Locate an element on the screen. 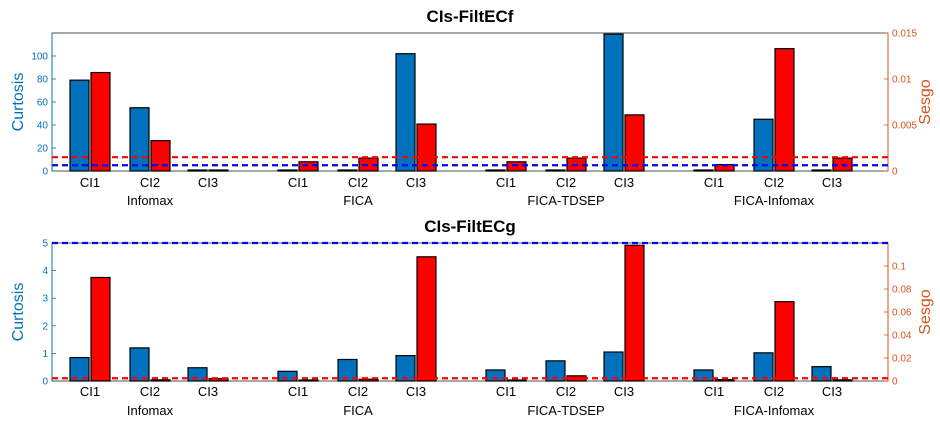 This screenshot has width=940, height=423. left-tick-label: 2 is located at coordinates (45, 326).